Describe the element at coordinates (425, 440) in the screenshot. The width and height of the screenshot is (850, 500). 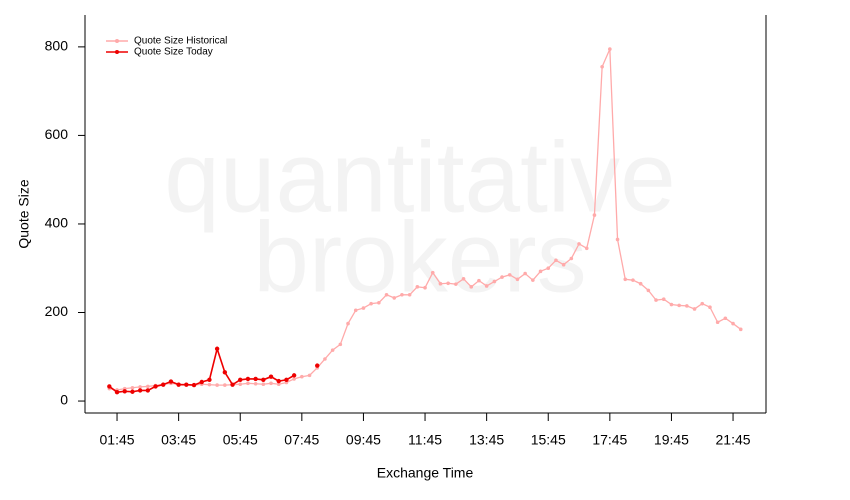
I see `x-tick-label: 11:45` at that location.